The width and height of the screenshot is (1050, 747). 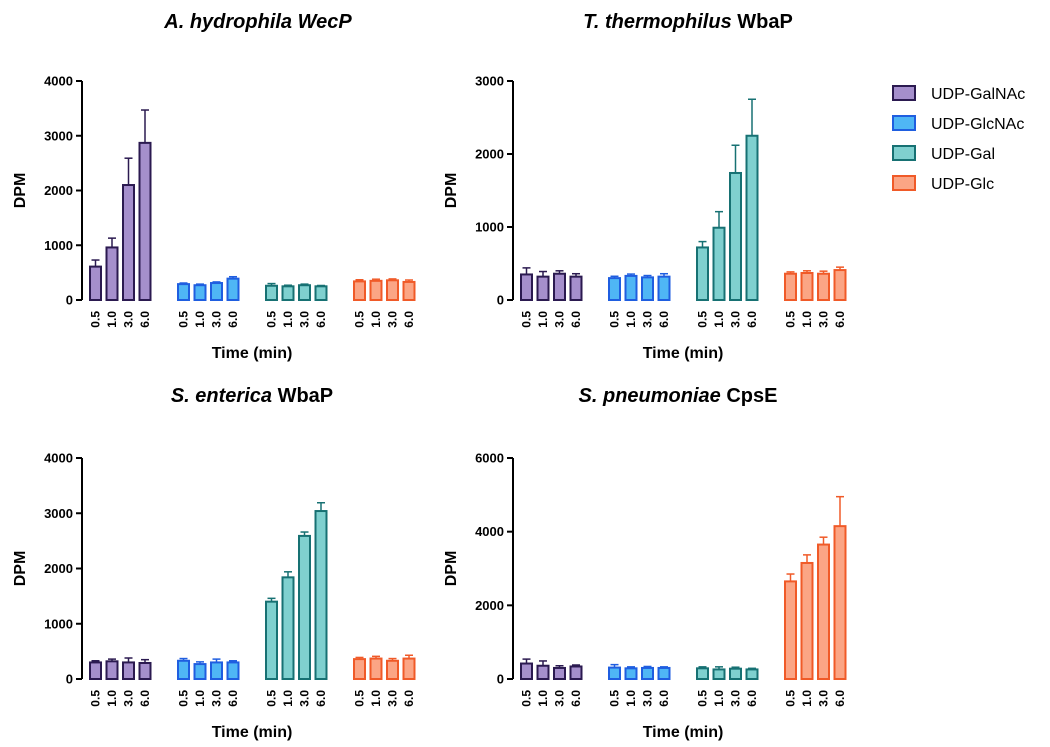 What do you see at coordinates (678, 396) in the screenshot?
I see `chart-title: S. pneumoniae CpsE` at bounding box center [678, 396].